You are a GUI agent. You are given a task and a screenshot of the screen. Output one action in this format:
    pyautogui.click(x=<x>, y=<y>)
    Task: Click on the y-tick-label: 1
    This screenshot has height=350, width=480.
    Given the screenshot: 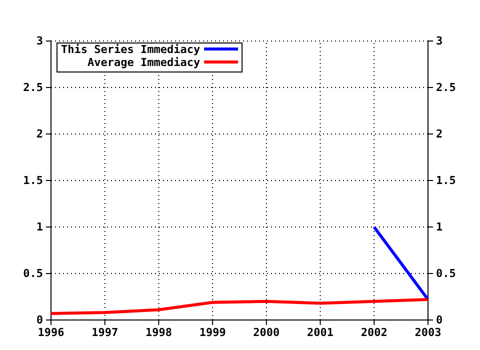 What is the action you would take?
    pyautogui.click(x=40, y=227)
    